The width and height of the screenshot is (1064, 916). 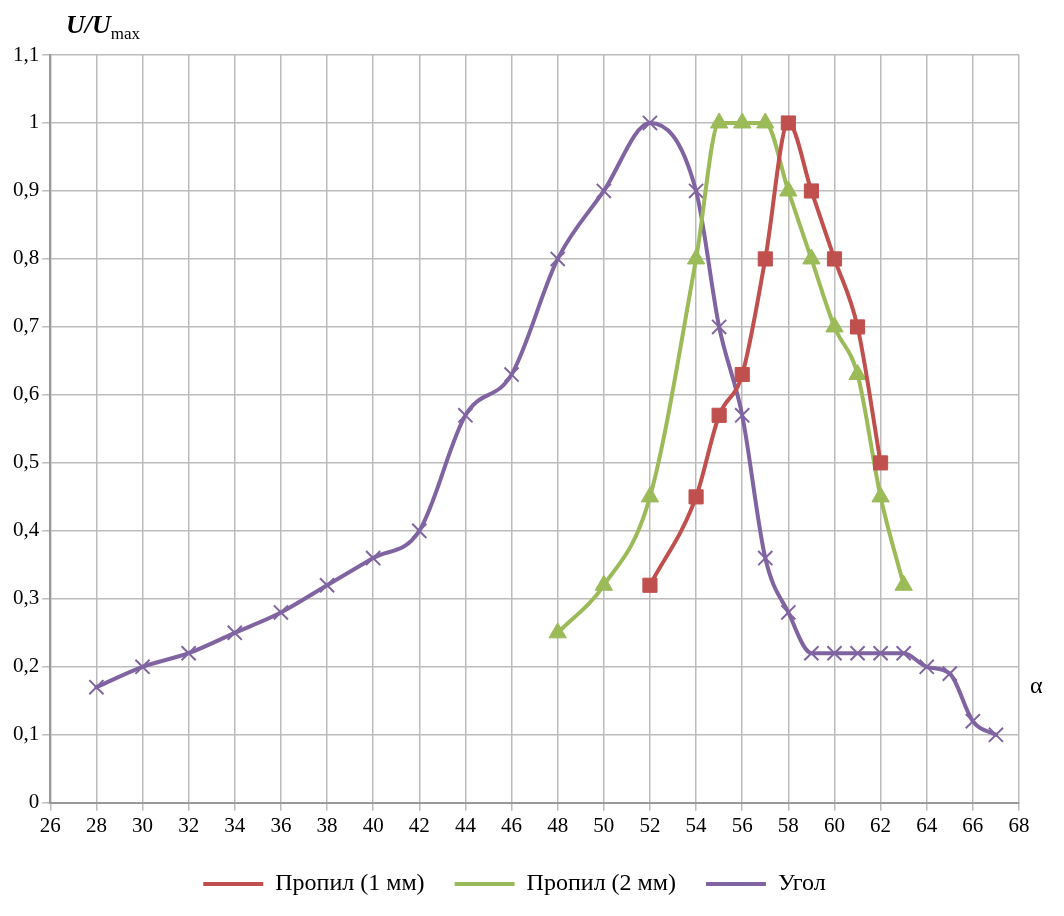 What do you see at coordinates (26, 665) in the screenshot?
I see `y-tick-label: 0,2` at bounding box center [26, 665].